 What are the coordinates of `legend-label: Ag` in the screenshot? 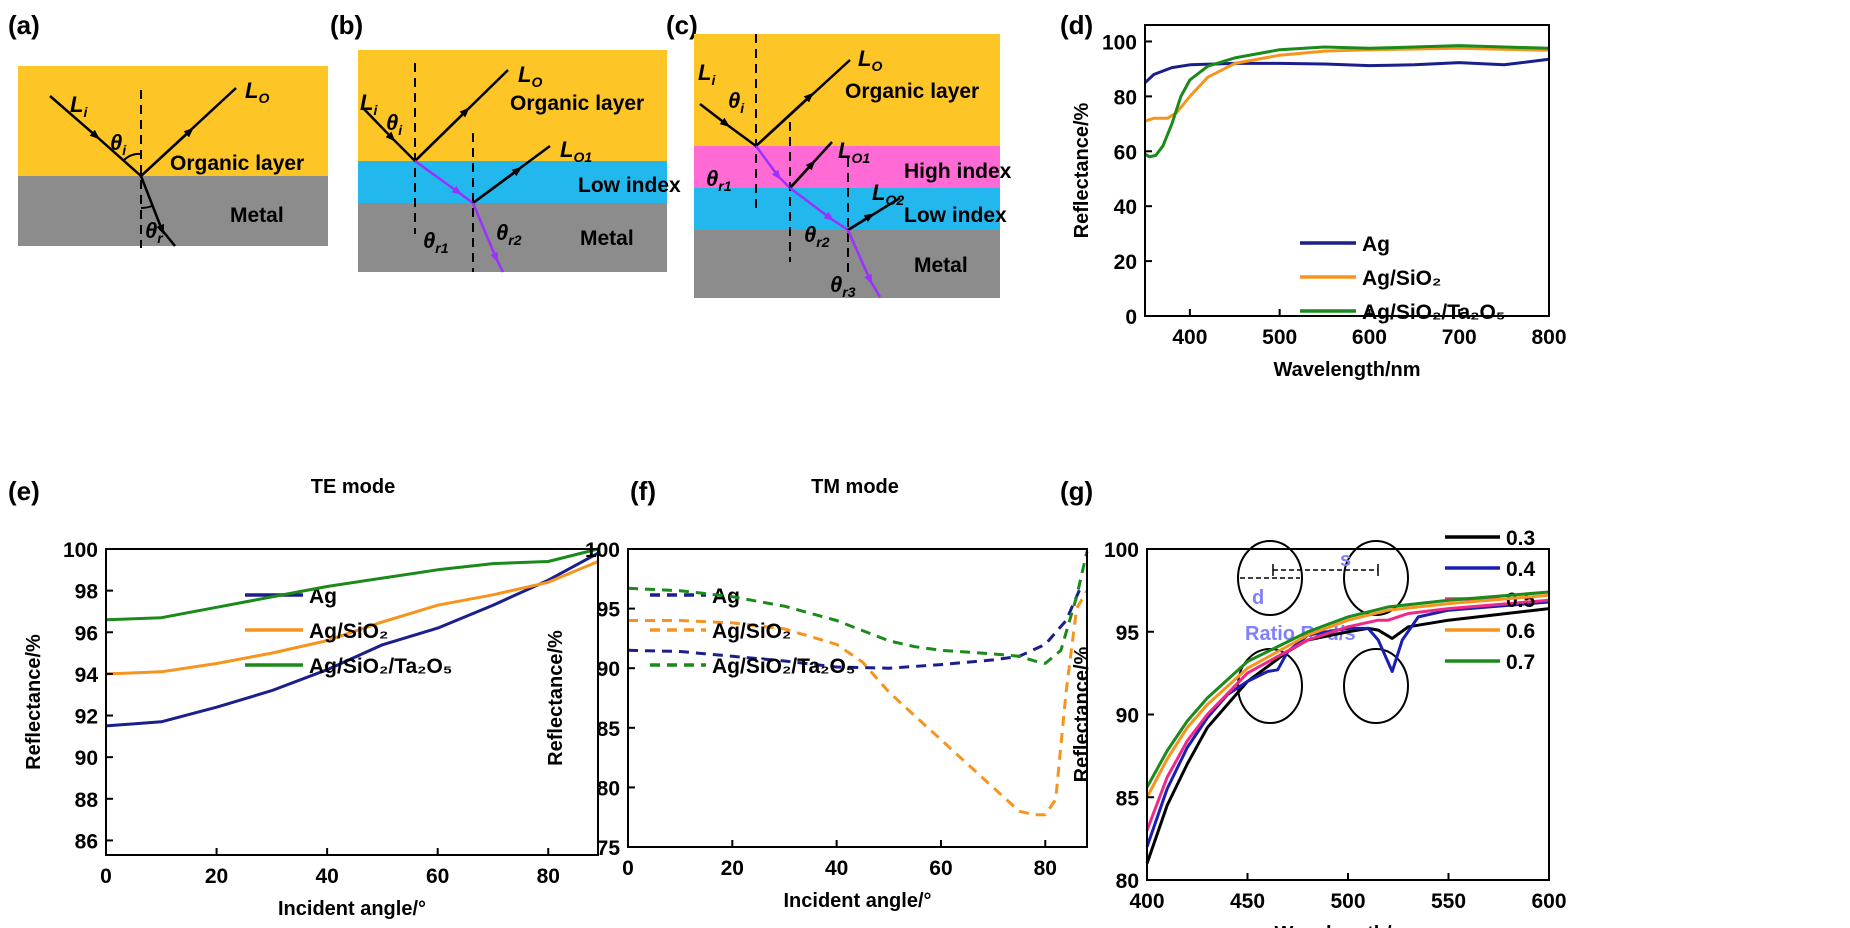 It's located at (726, 596).